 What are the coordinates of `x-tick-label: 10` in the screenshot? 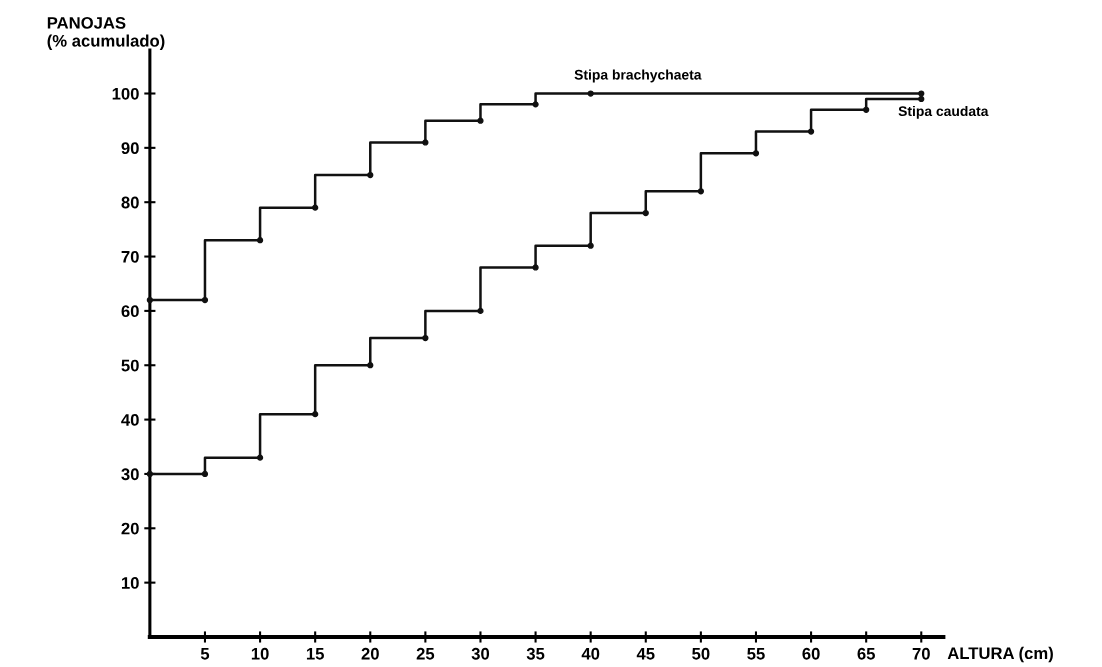 It's located at (260, 653).